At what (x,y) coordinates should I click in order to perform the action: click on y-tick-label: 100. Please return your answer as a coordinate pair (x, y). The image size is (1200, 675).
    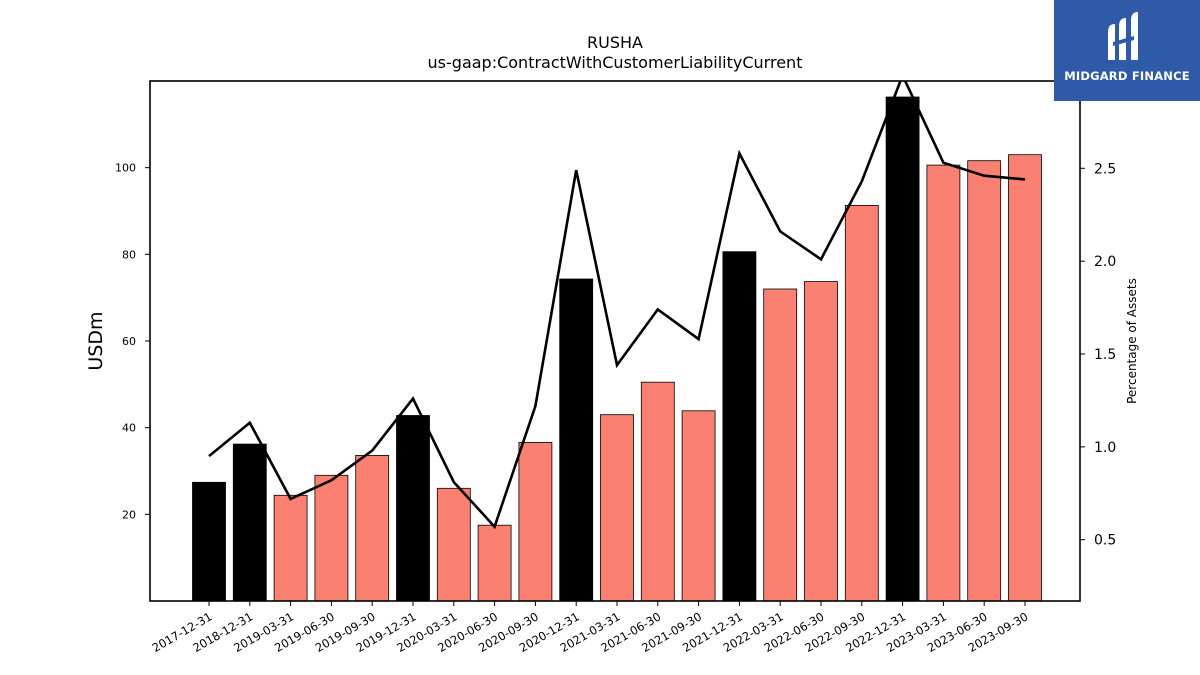
    Looking at the image, I should click on (125, 168).